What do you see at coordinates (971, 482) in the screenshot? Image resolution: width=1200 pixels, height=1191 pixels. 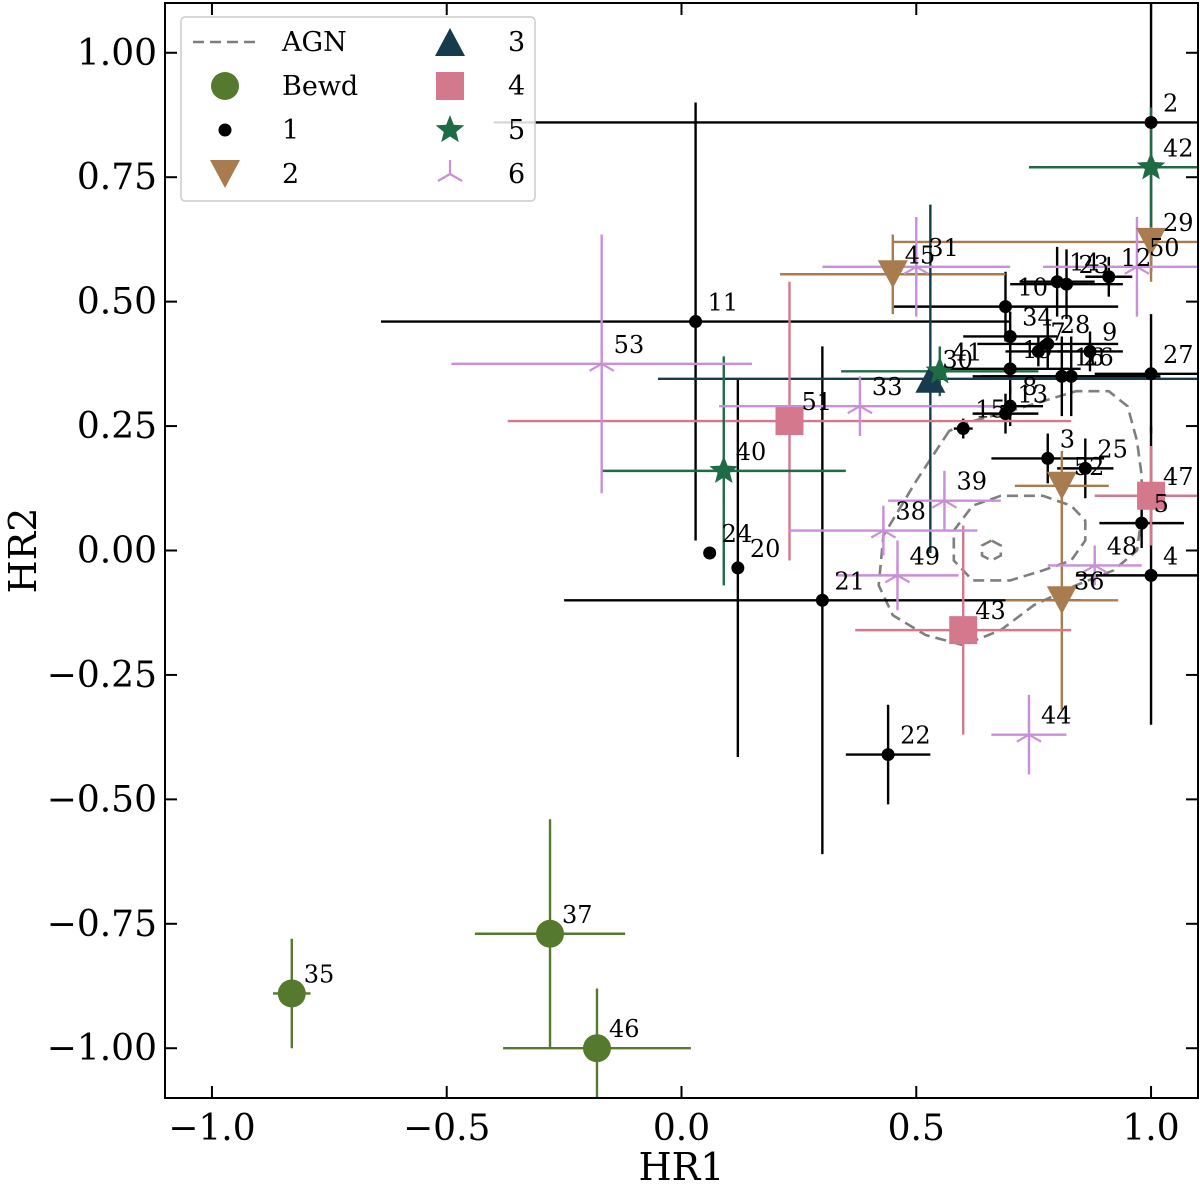 I see `point-label-39: 39` at bounding box center [971, 482].